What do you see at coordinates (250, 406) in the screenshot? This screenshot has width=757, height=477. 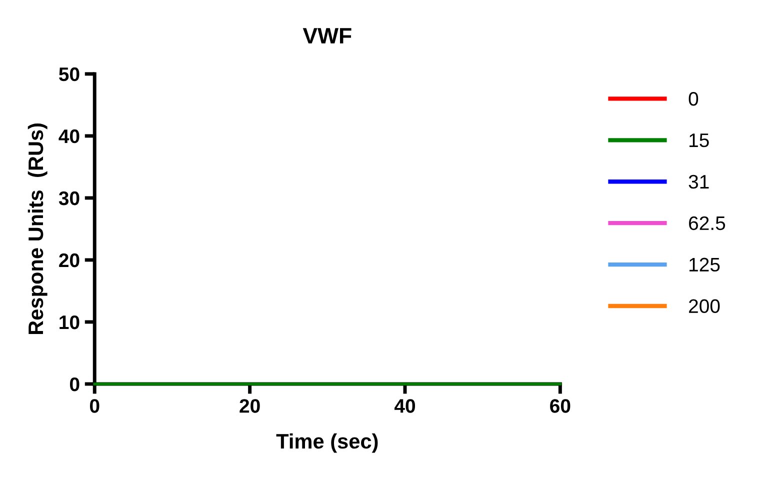 I see `x-tick-label: 20` at bounding box center [250, 406].